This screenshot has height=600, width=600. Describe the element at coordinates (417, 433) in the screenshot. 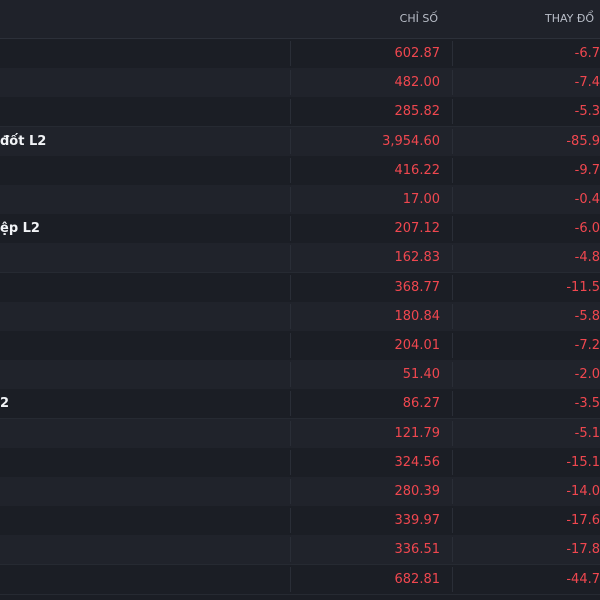

I see `row-value: 121.79` at that location.